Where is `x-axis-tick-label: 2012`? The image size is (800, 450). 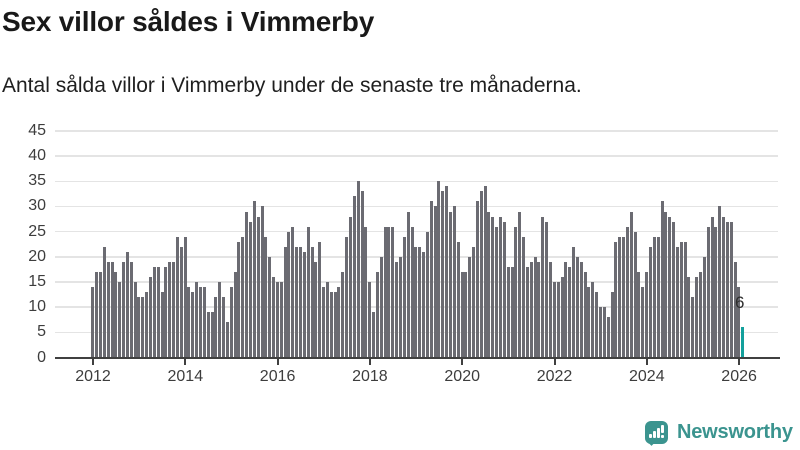
x-axis-tick-label: 2012 is located at coordinates (93, 376).